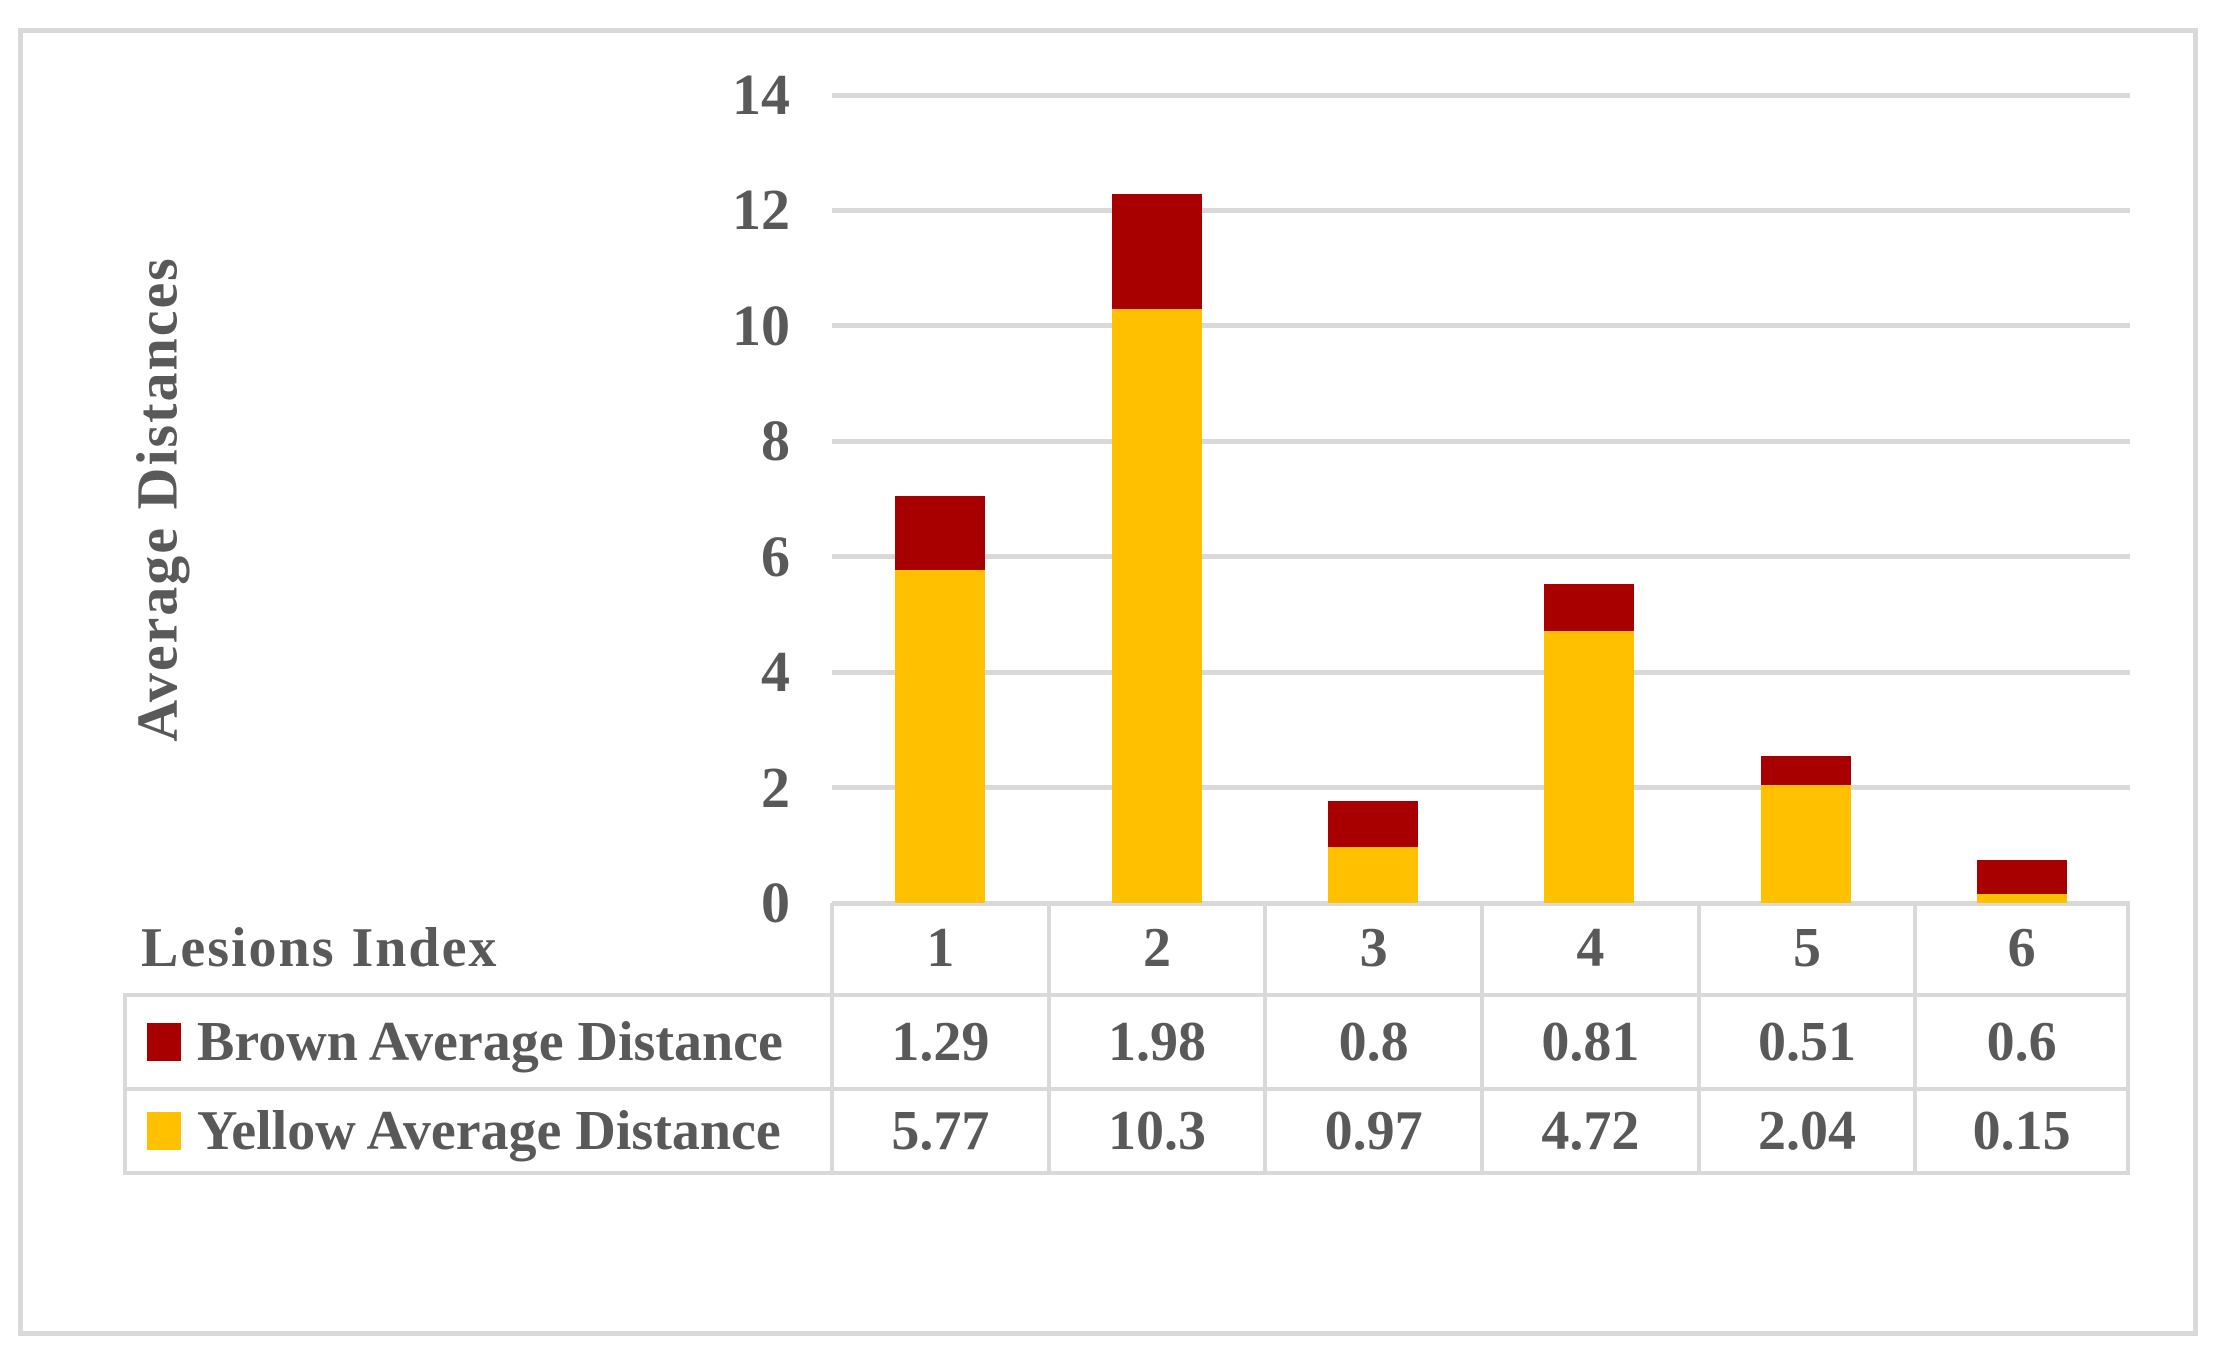 Image resolution: width=2218 pixels, height=1356 pixels. I want to click on series-name: Yellow Average Distance, so click(489, 1131).